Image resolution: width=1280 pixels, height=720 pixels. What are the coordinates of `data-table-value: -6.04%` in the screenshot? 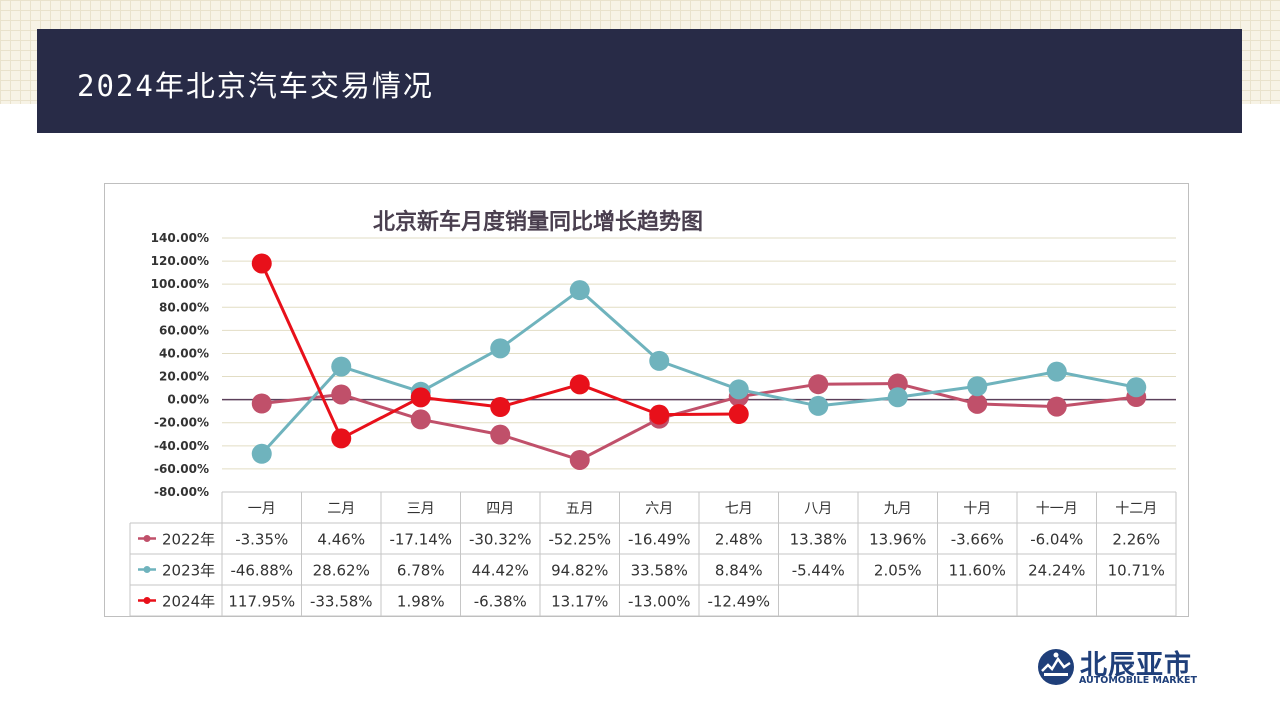 It's located at (1056, 540).